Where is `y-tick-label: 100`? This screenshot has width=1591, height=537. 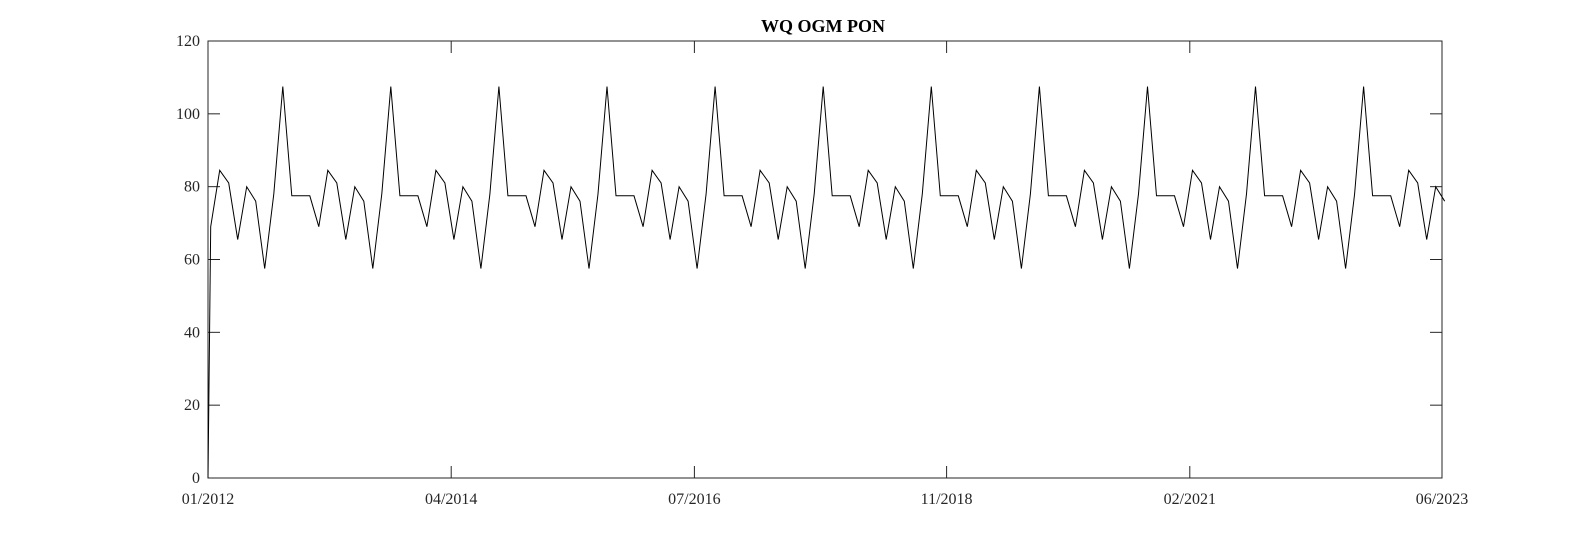
y-tick-label: 100 is located at coordinates (188, 114).